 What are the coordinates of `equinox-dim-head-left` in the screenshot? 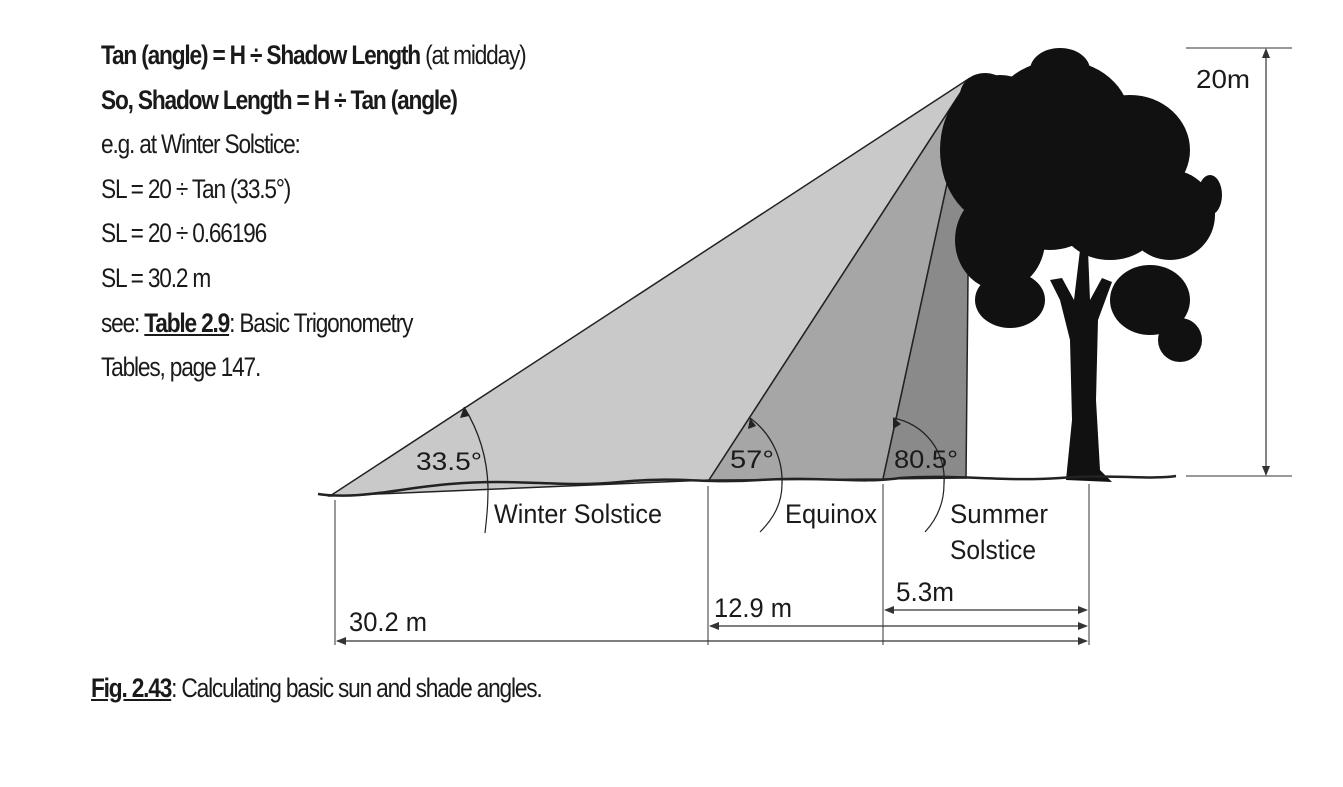 It's located at (714, 626).